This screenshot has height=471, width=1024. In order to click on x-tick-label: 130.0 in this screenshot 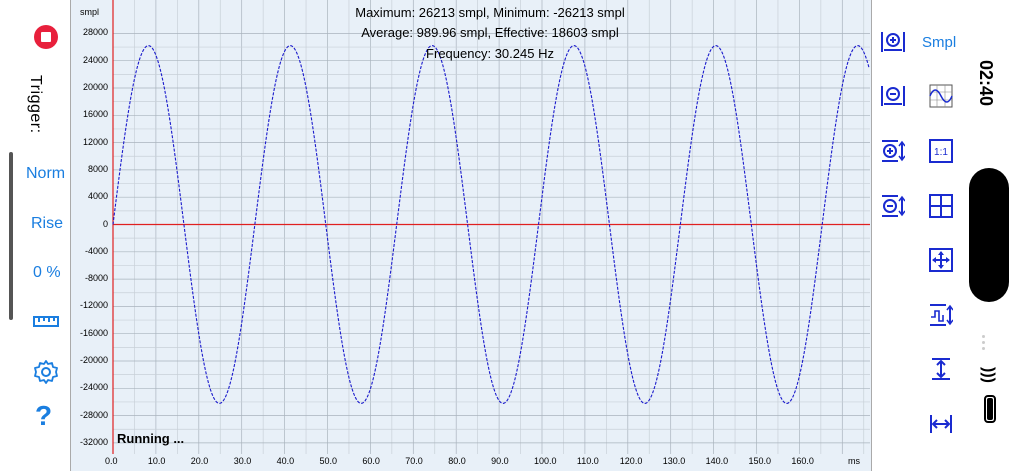, I will do `click(674, 461)`.